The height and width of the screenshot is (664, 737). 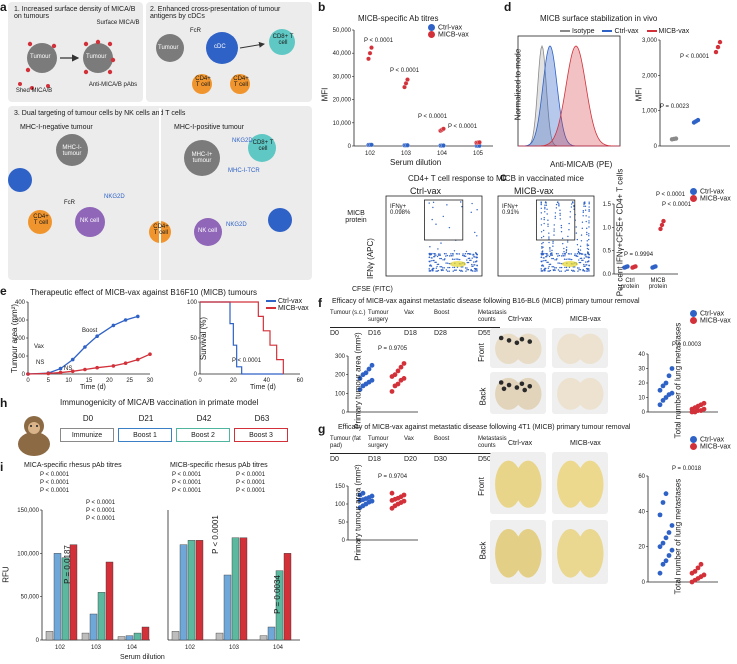 I want to click on x-tick-label: 20, so click(x=109, y=381).